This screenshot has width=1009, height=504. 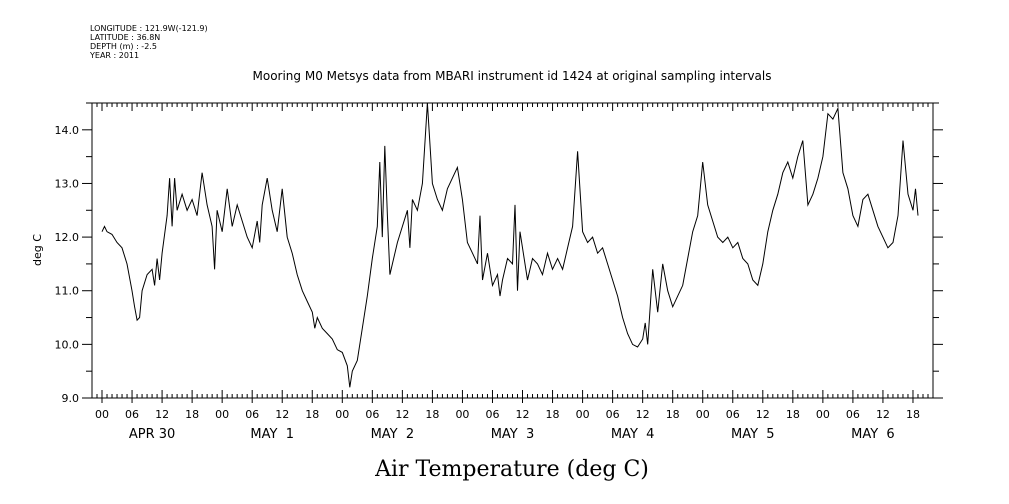 I want to click on day-label: MAY 1, so click(x=272, y=434).